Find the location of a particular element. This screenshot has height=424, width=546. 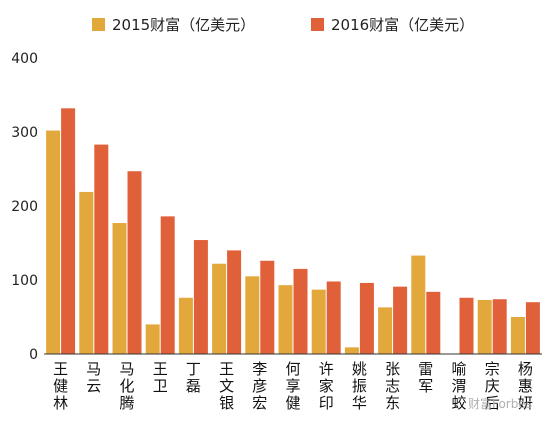

y-tick-label: 0 is located at coordinates (33, 355).